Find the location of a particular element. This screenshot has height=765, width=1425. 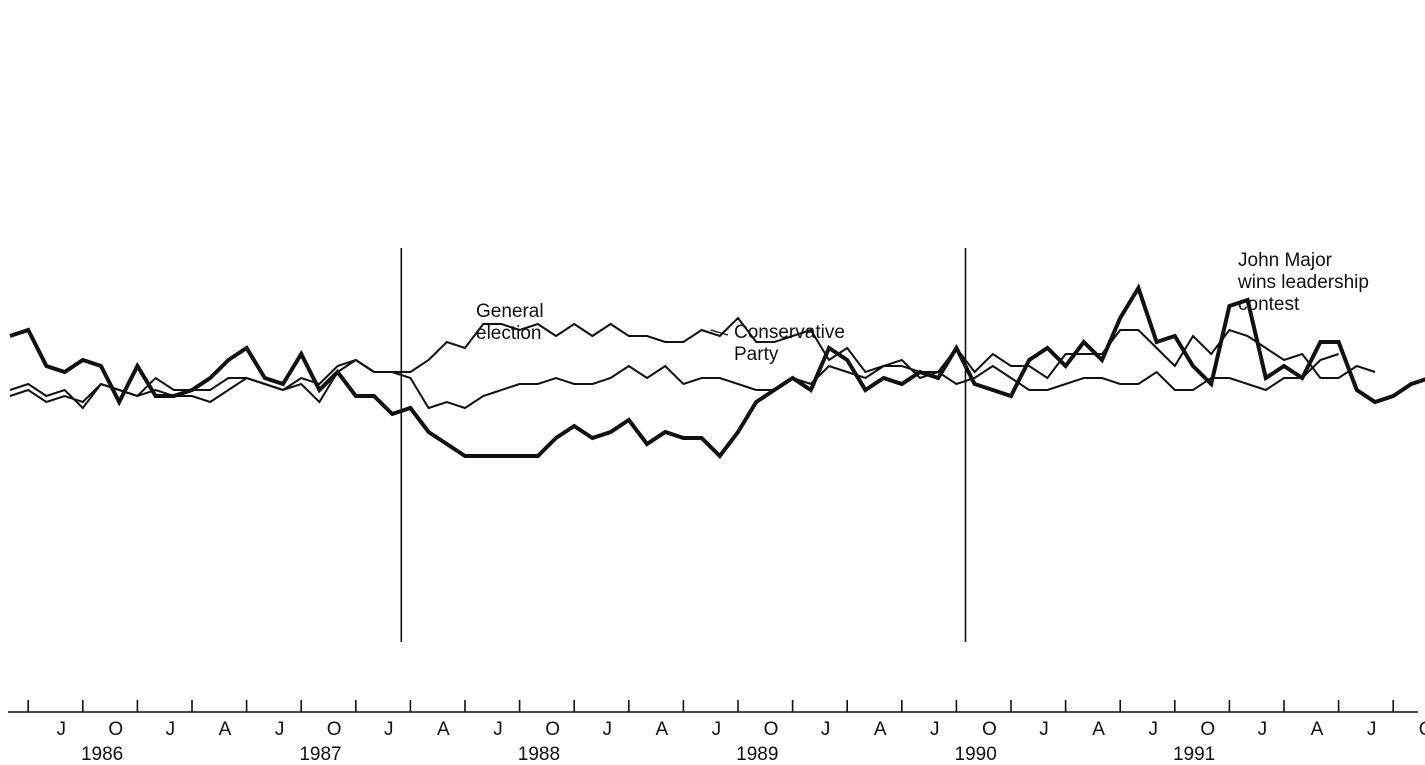

general-election-label-line: General is located at coordinates (510, 311).